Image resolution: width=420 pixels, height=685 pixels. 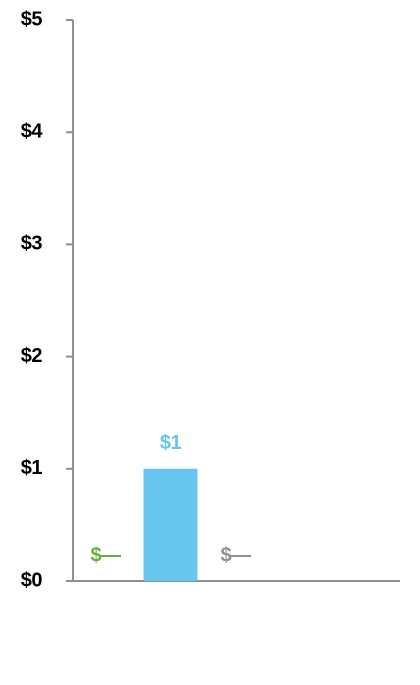 What do you see at coordinates (32, 19) in the screenshot?
I see `y-tick-label: $5` at bounding box center [32, 19].